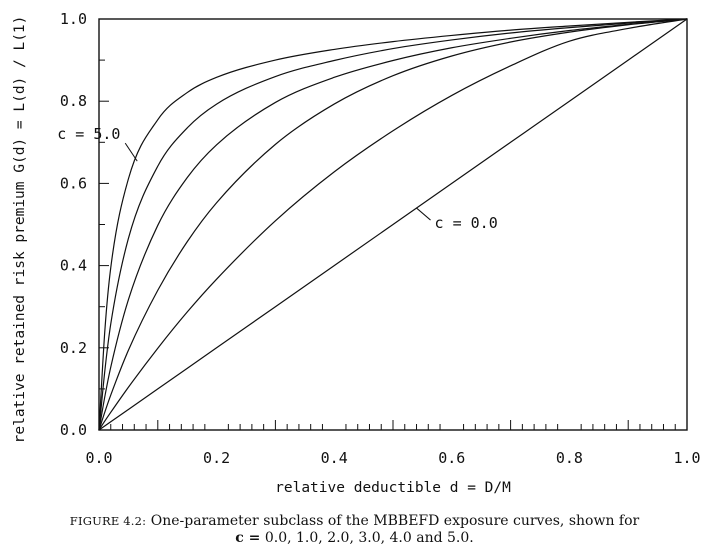  I want to click on annotation-label: c = 0.0, so click(466, 223).